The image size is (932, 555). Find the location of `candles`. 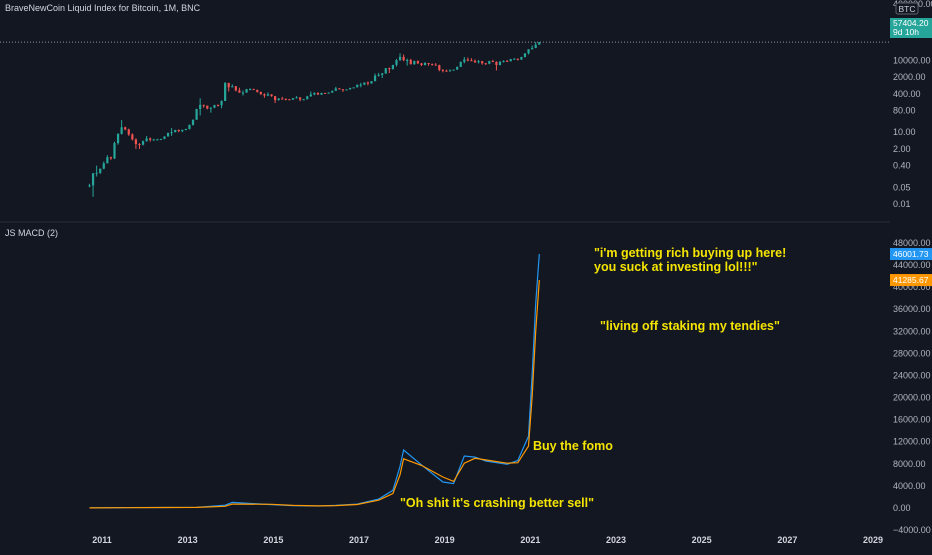

candles is located at coordinates (314, 119).